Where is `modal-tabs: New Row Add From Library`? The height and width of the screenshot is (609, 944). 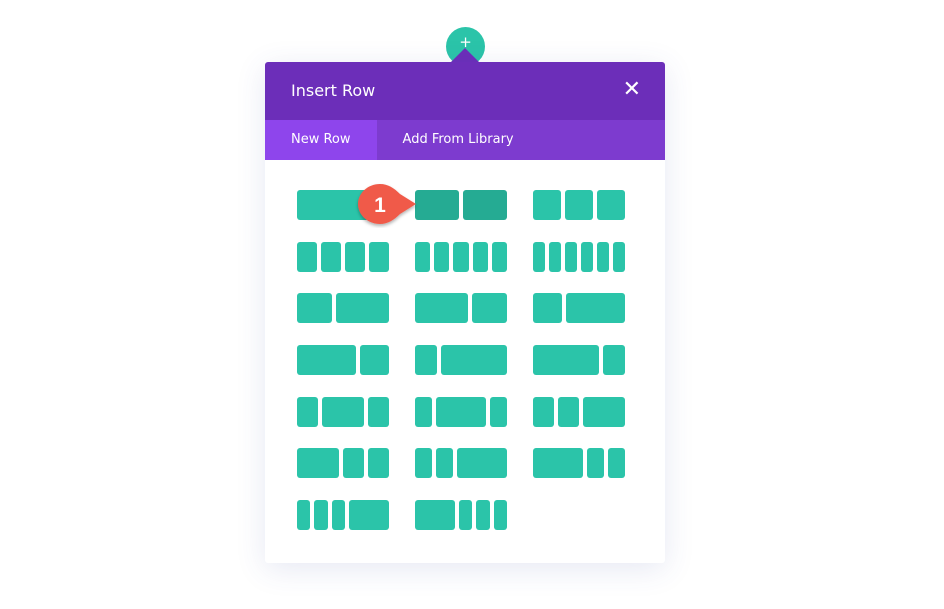 modal-tabs: New Row Add From Library is located at coordinates (465, 140).